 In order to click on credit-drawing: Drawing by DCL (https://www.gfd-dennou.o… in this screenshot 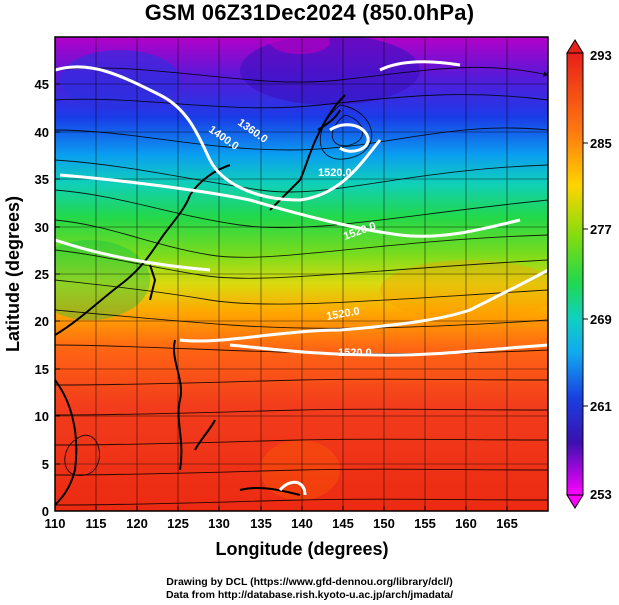, I will do `click(309, 582)`.